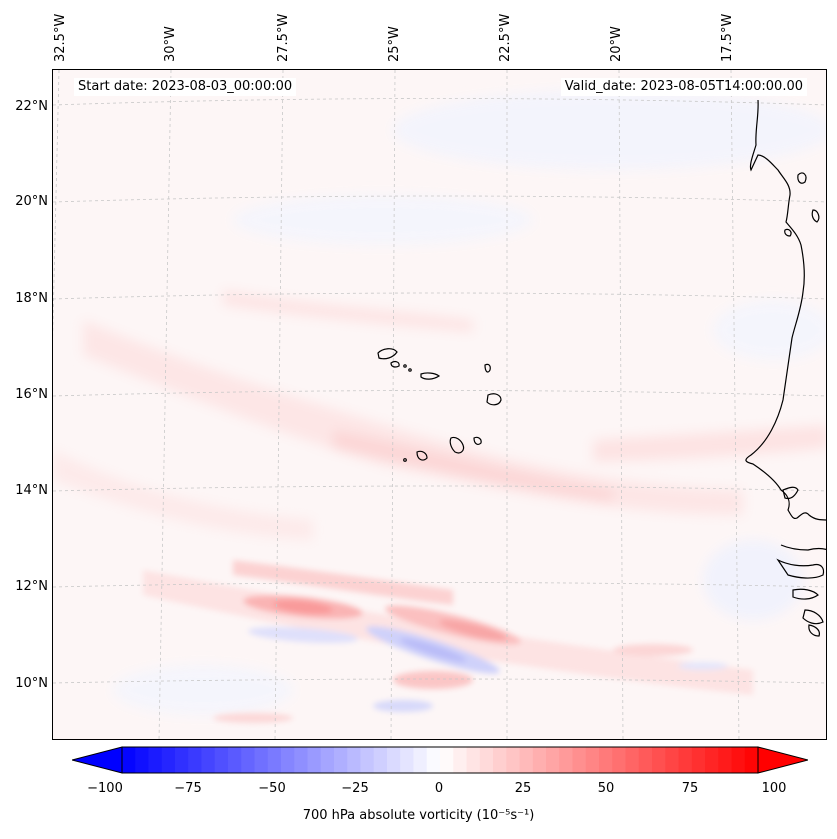 Image resolution: width=837 pixels, height=839 pixels. I want to click on colorbar-tick: −75, so click(188, 788).